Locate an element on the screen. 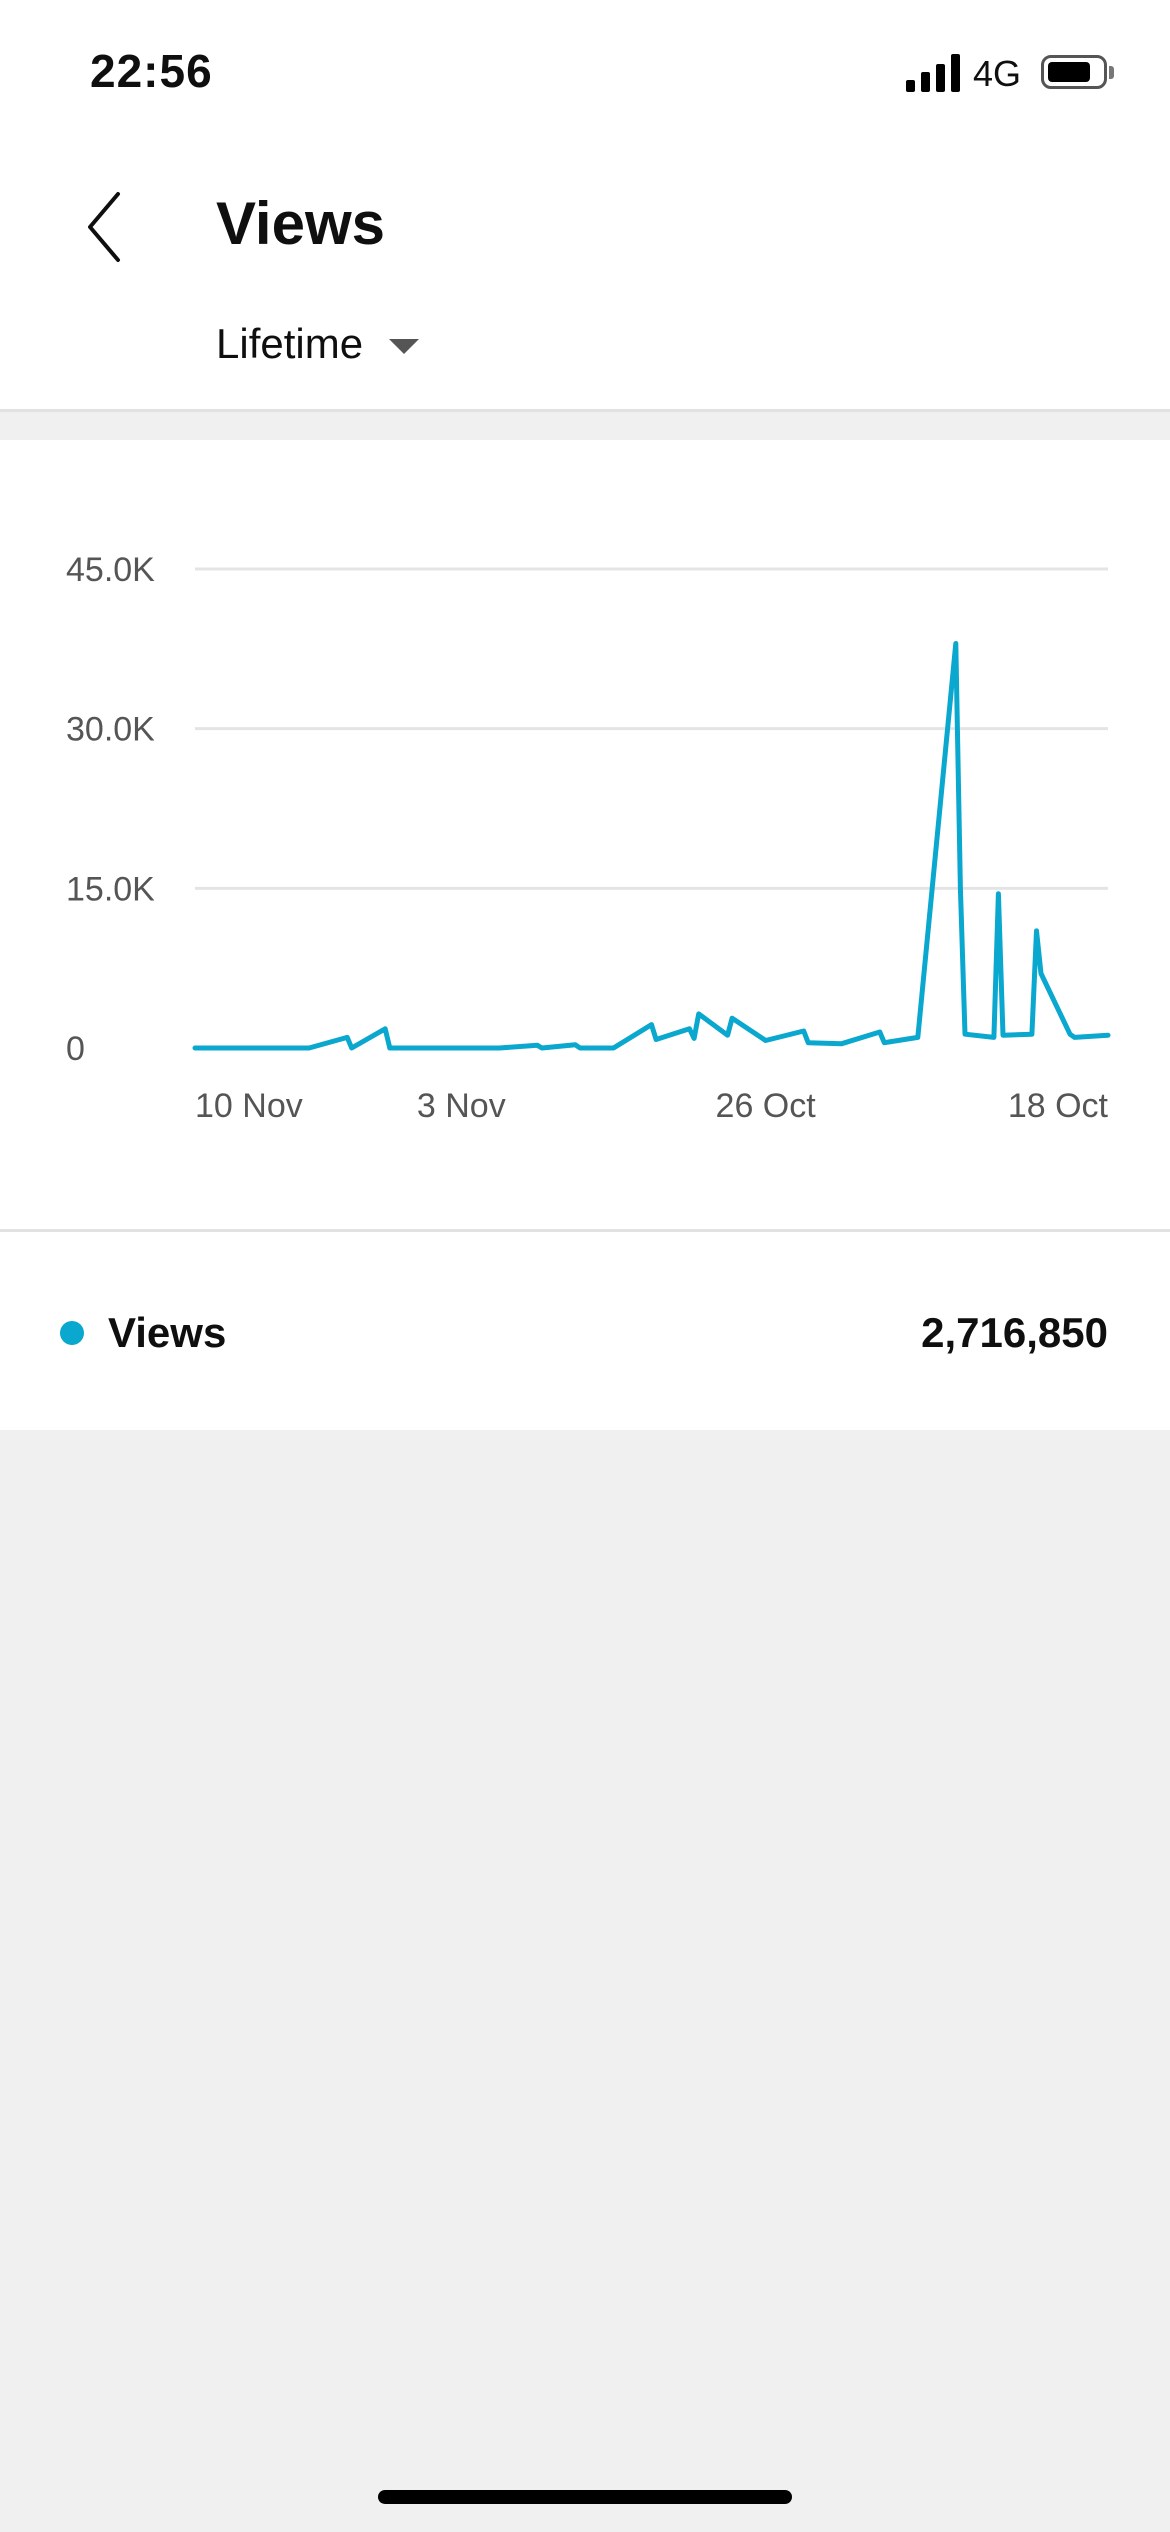  caret-down-icon is located at coordinates (404, 346).